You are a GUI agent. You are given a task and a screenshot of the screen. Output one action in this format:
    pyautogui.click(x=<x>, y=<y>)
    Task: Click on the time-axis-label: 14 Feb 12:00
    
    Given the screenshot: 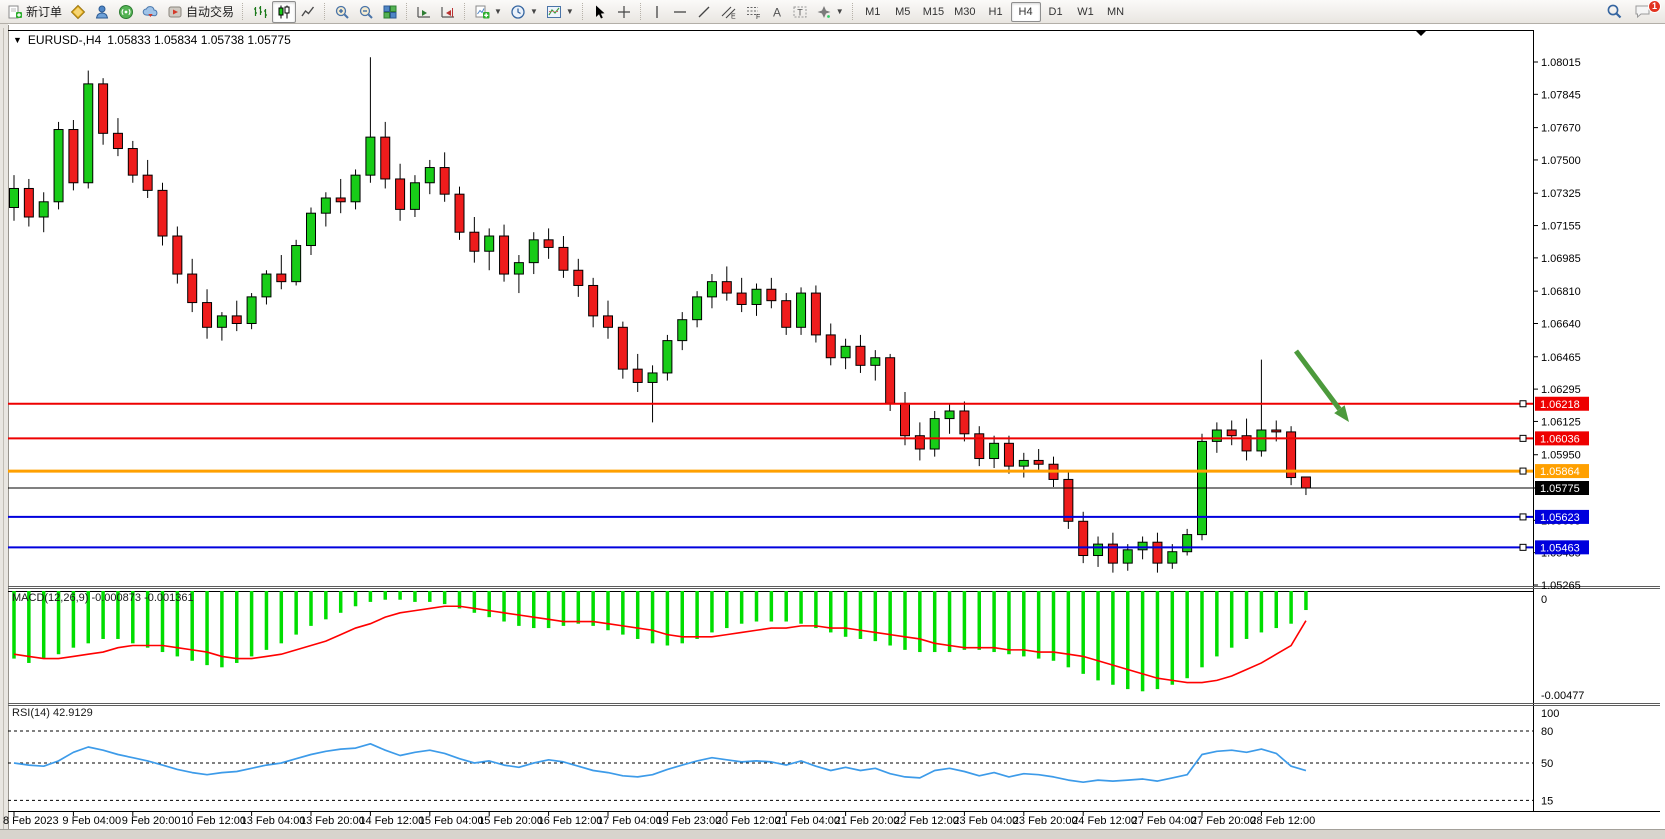 What is the action you would take?
    pyautogui.click(x=391, y=821)
    